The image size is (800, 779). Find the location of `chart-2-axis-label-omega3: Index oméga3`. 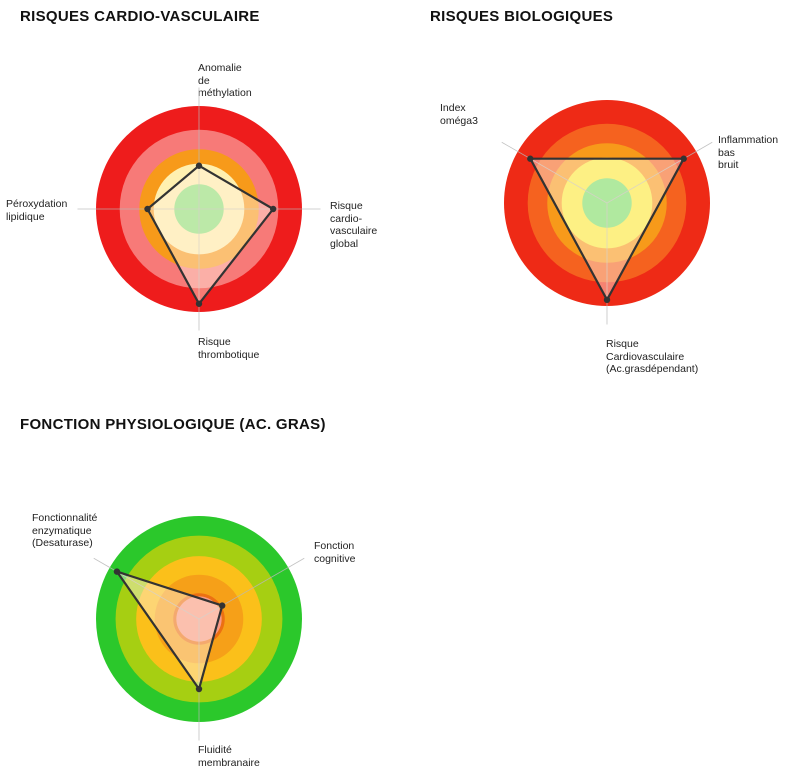

chart-2-axis-label-omega3: Index oméga3 is located at coordinates (459, 114).